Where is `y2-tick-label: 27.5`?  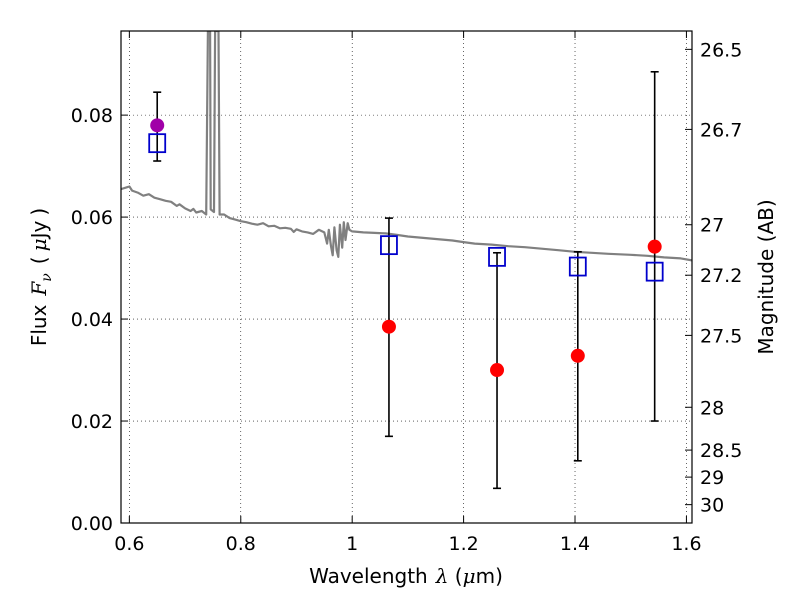
y2-tick-label: 27.5 is located at coordinates (721, 336).